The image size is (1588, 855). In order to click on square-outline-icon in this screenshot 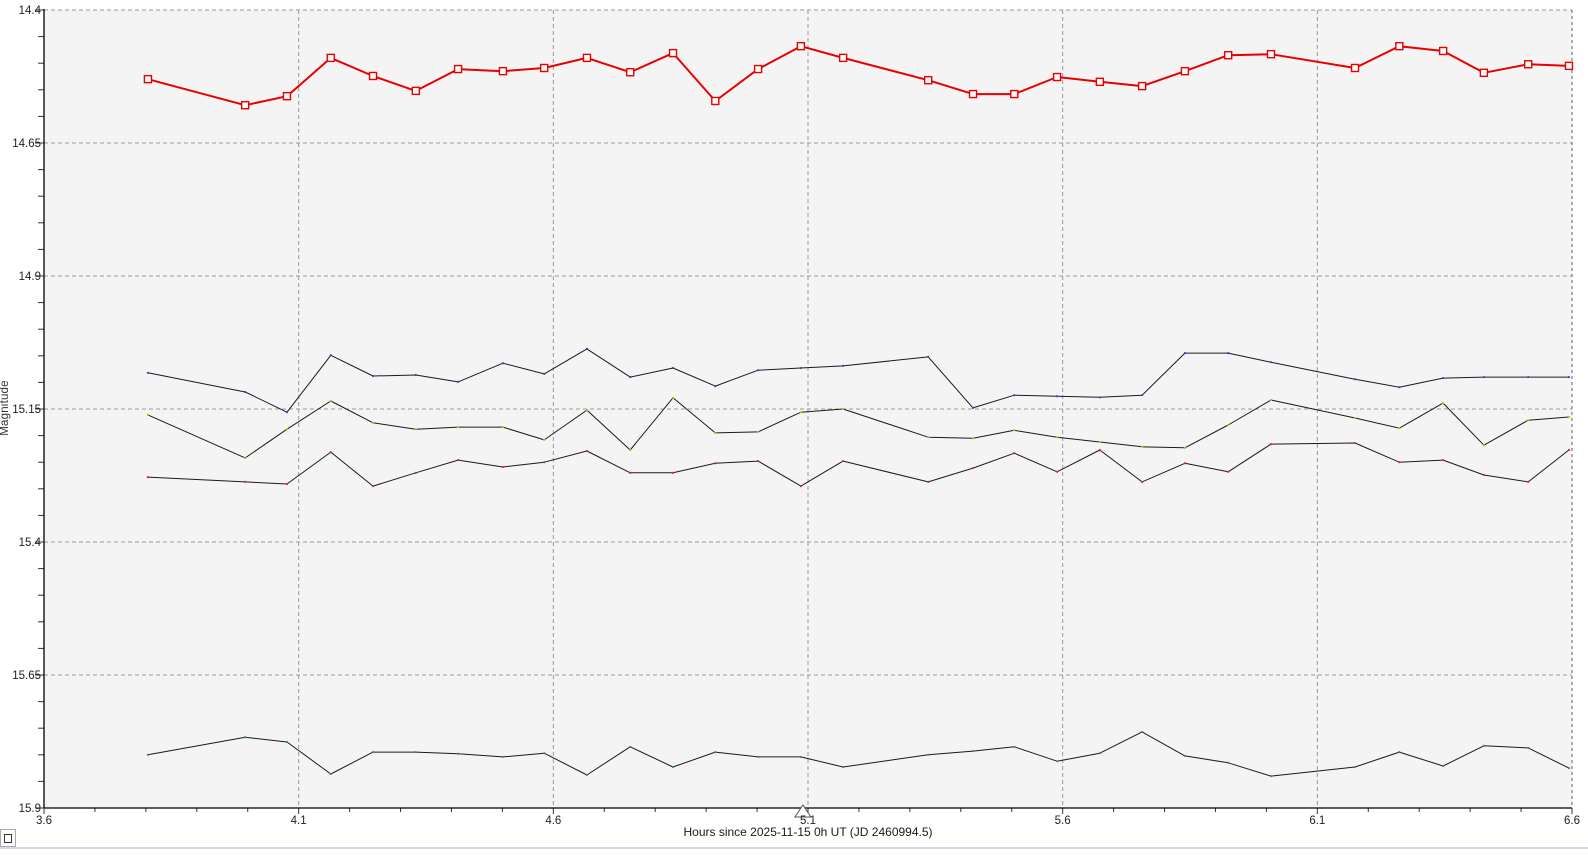, I will do `click(8, 838)`.